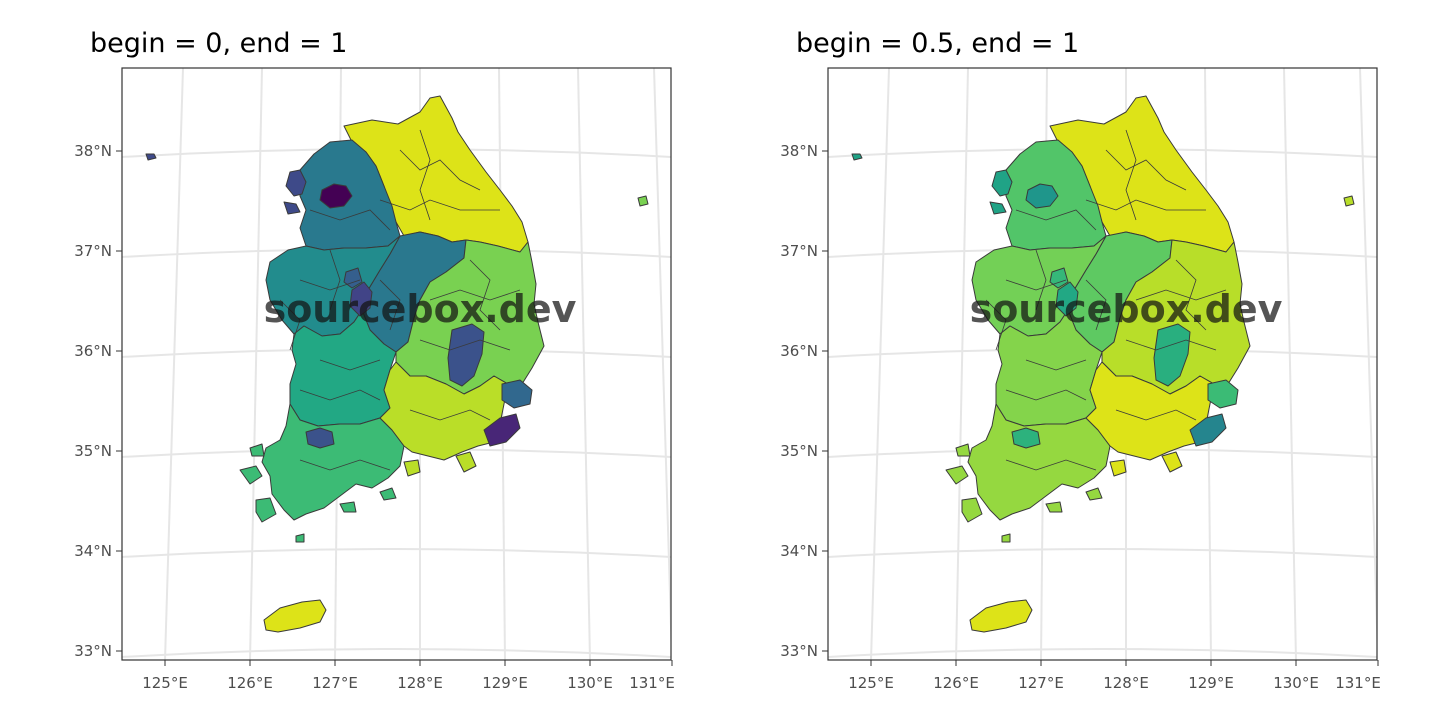  I want to click on x-tick-label: 128°E, so click(420, 683).